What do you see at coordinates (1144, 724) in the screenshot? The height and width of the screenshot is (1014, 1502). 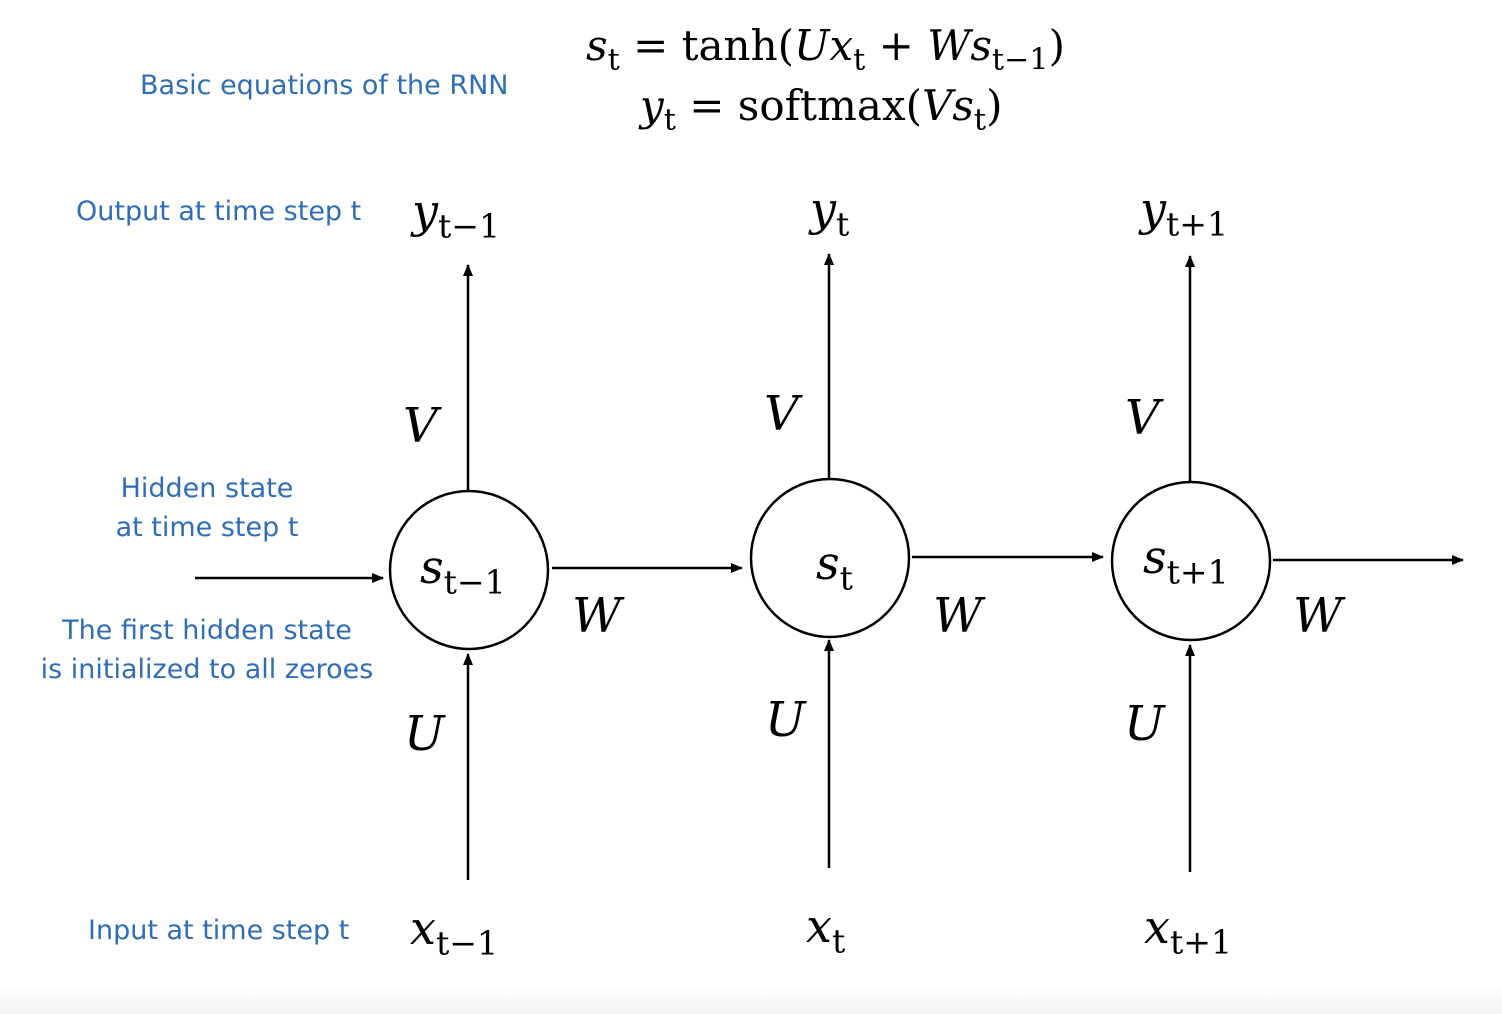 I see `weight-u-label-3: U` at bounding box center [1144, 724].